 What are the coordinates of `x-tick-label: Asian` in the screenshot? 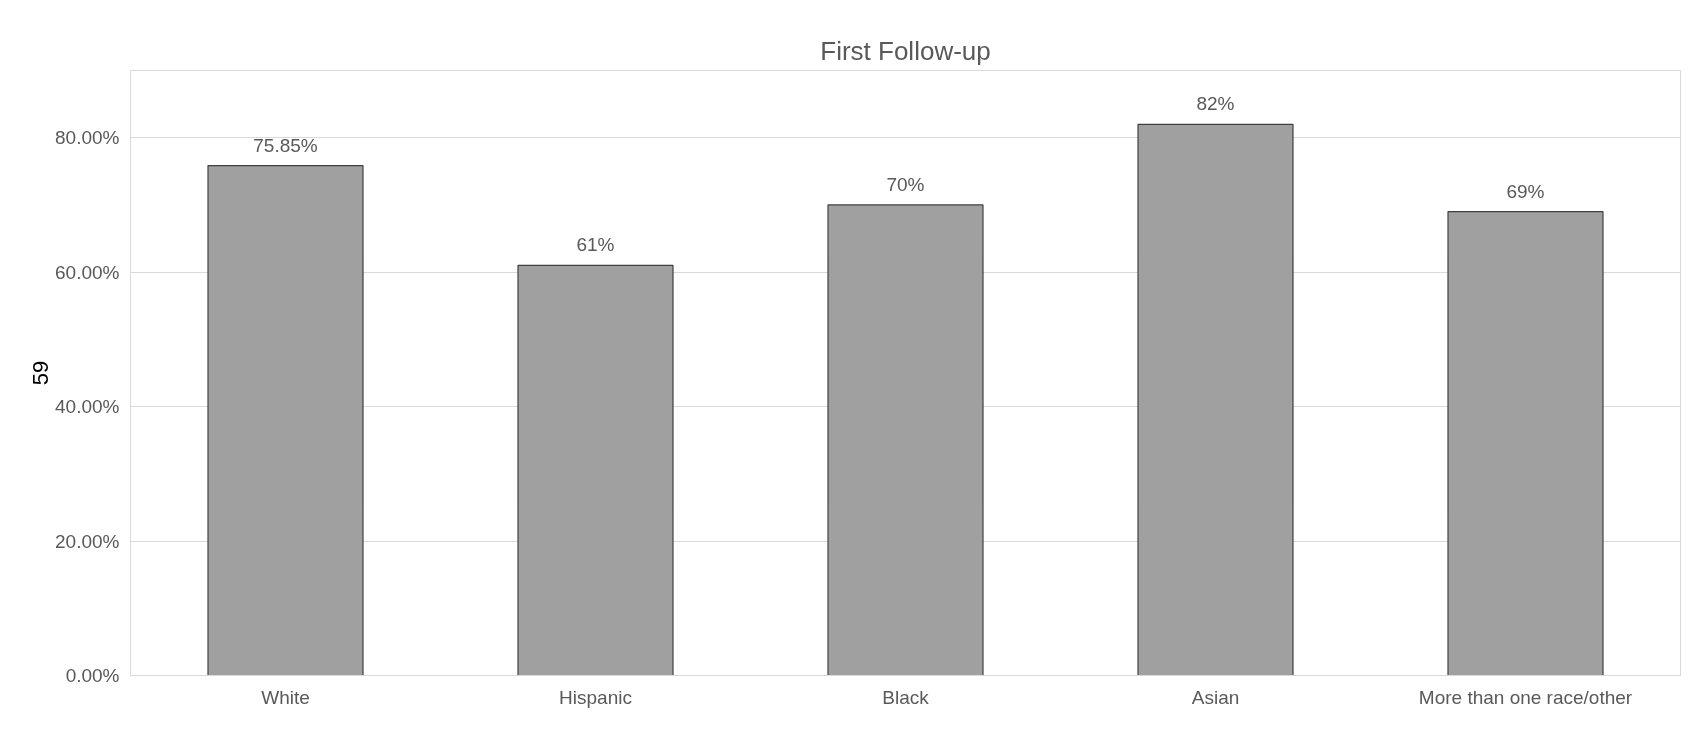 It's located at (1215, 697).